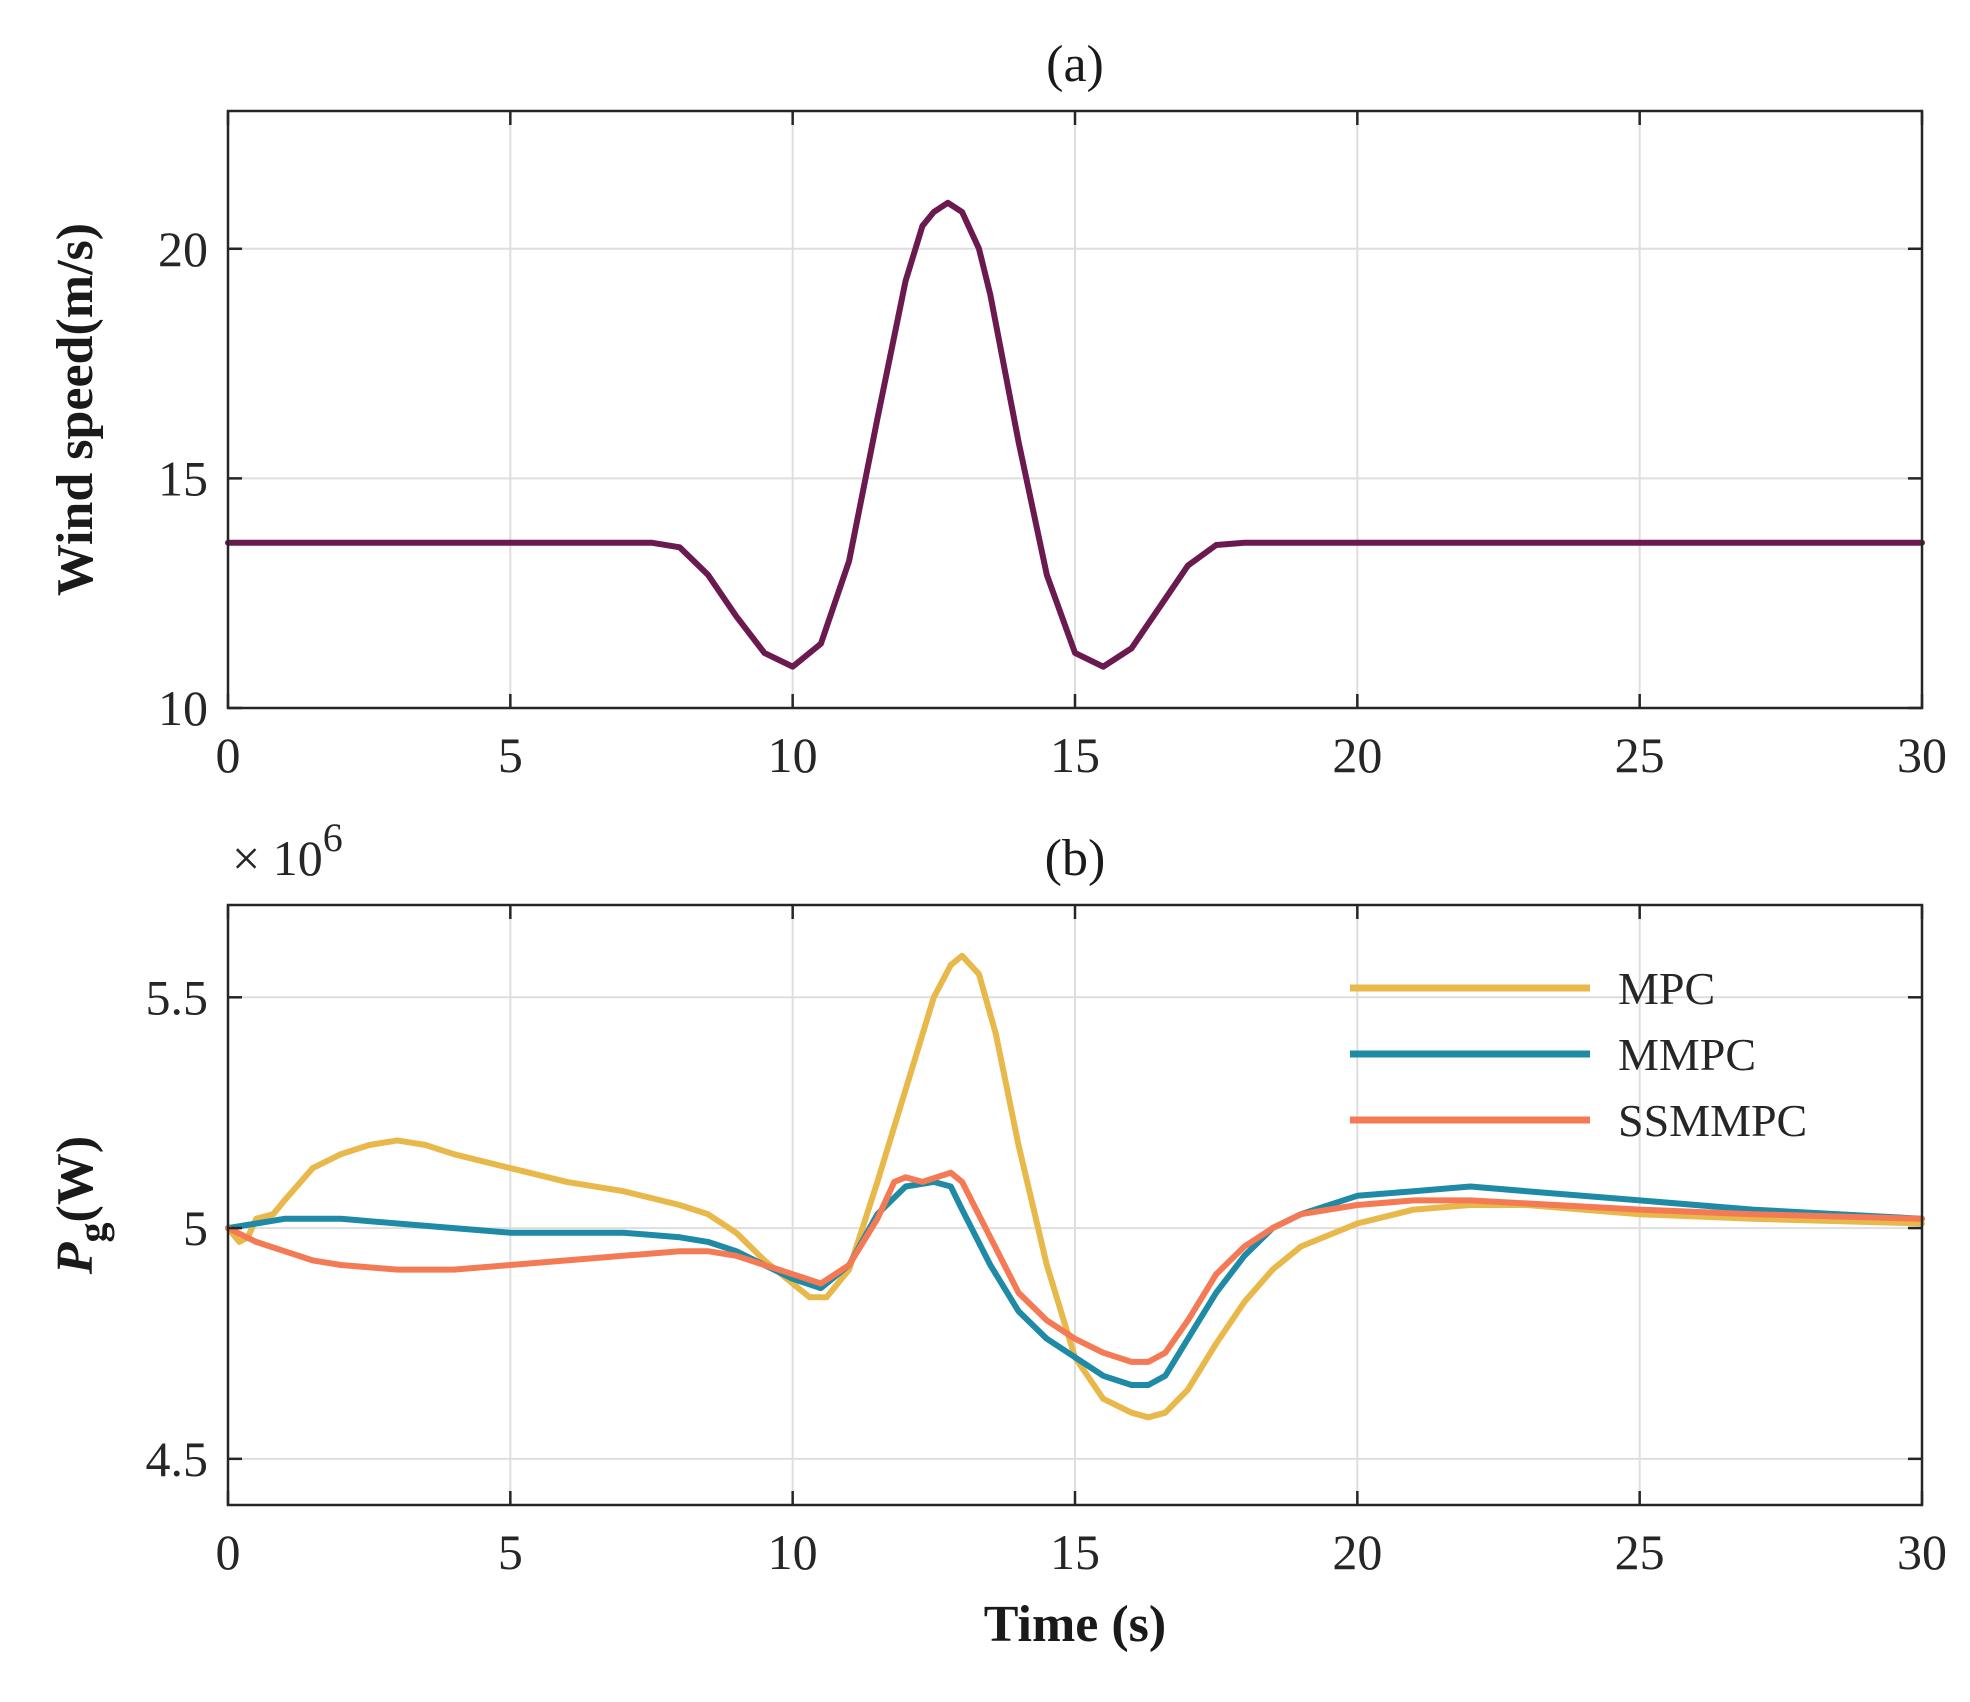 The width and height of the screenshot is (1970, 1702). Describe the element at coordinates (1687, 1054) in the screenshot. I see `legend-label: MMPC` at that location.